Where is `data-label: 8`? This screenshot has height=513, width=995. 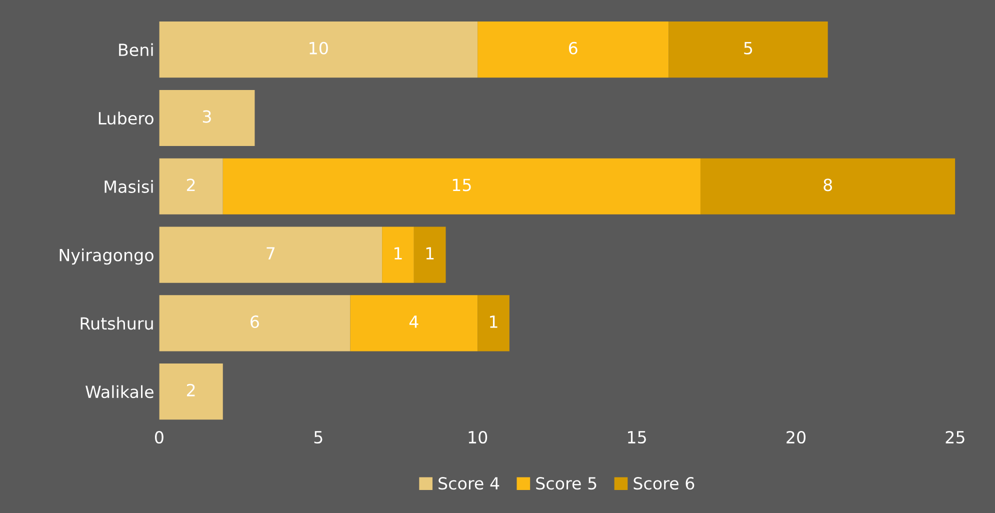
data-label: 8 is located at coordinates (828, 185).